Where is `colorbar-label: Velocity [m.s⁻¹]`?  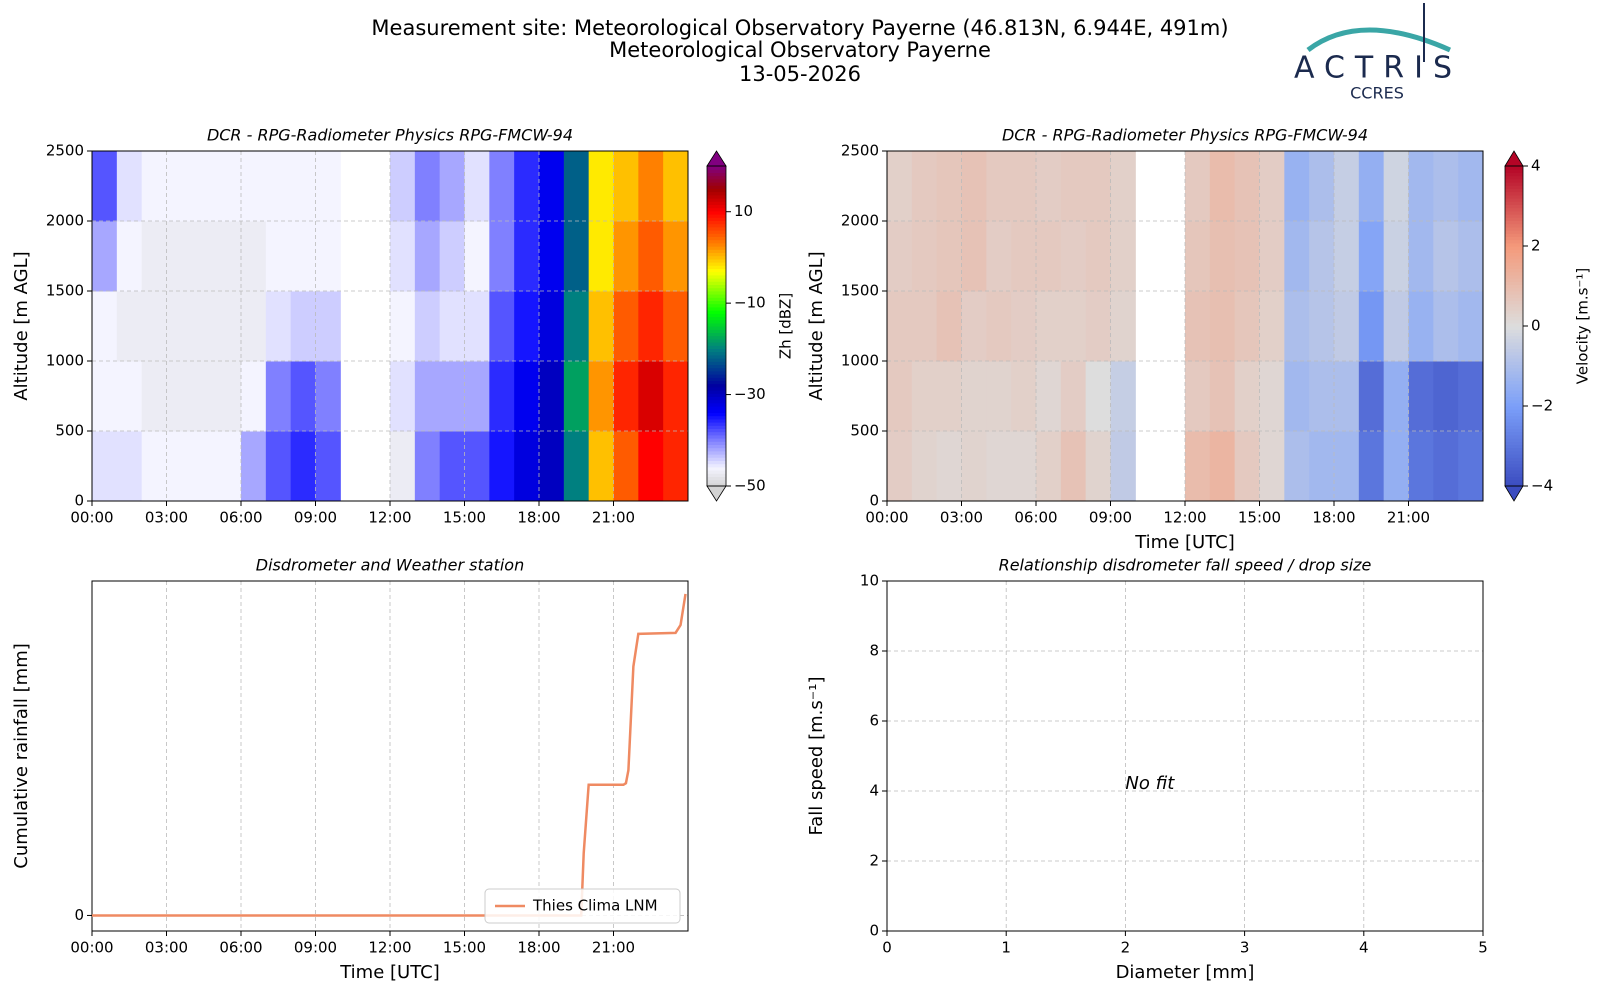
colorbar-label: Velocity [m.s⁻¹] is located at coordinates (1583, 326).